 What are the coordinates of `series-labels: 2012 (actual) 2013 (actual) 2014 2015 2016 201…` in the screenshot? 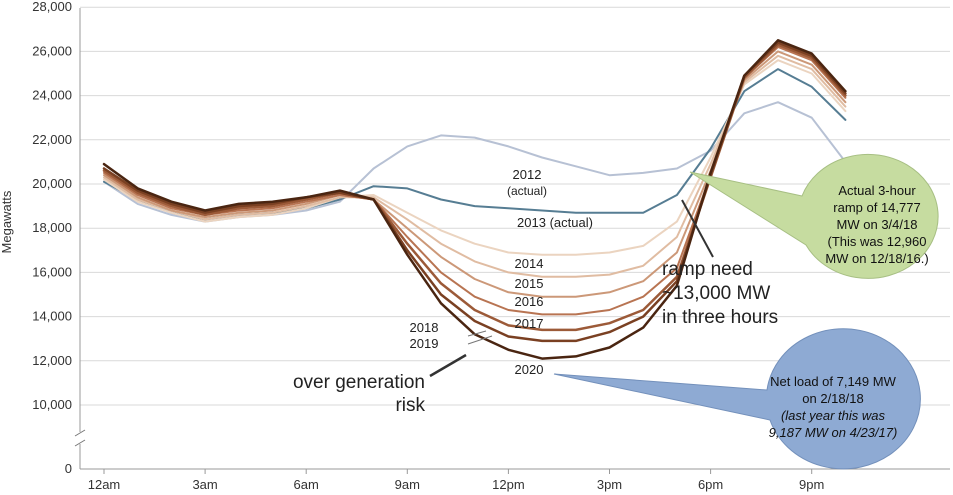 It's located at (501, 272).